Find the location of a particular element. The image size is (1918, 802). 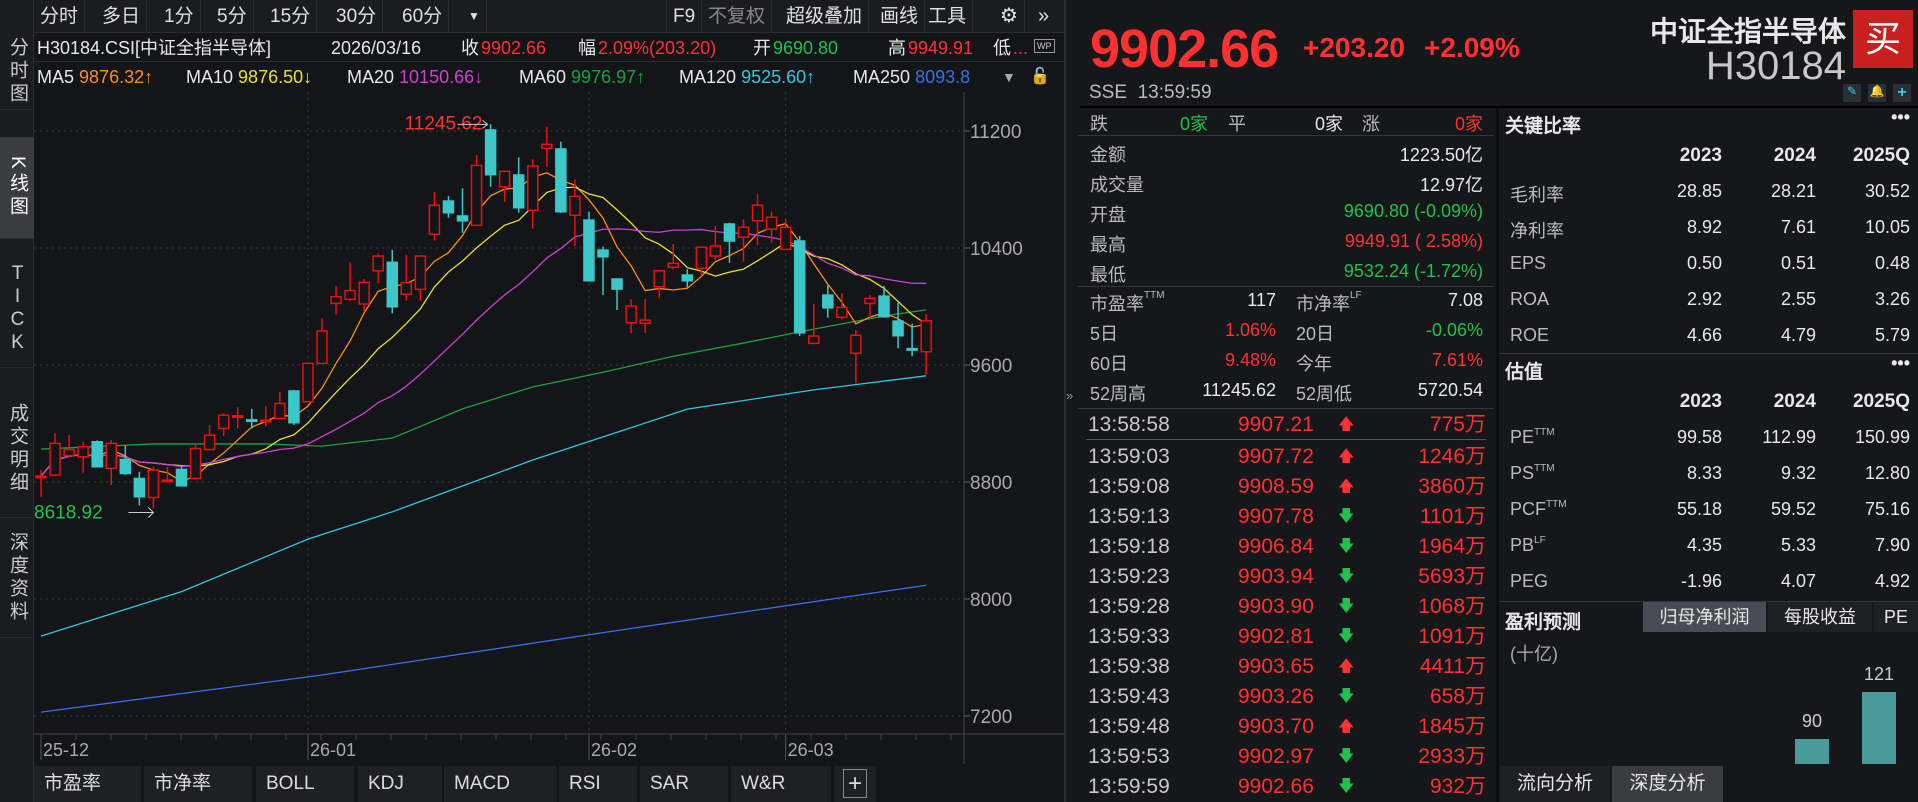

collapse-icon: » is located at coordinates (1070, 395).